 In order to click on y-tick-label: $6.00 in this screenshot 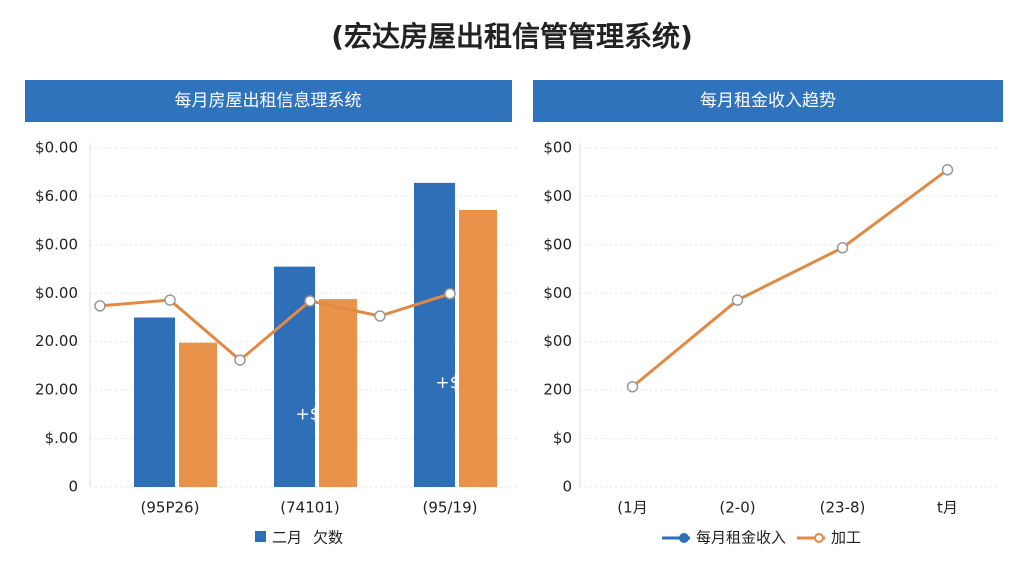, I will do `click(56, 196)`.